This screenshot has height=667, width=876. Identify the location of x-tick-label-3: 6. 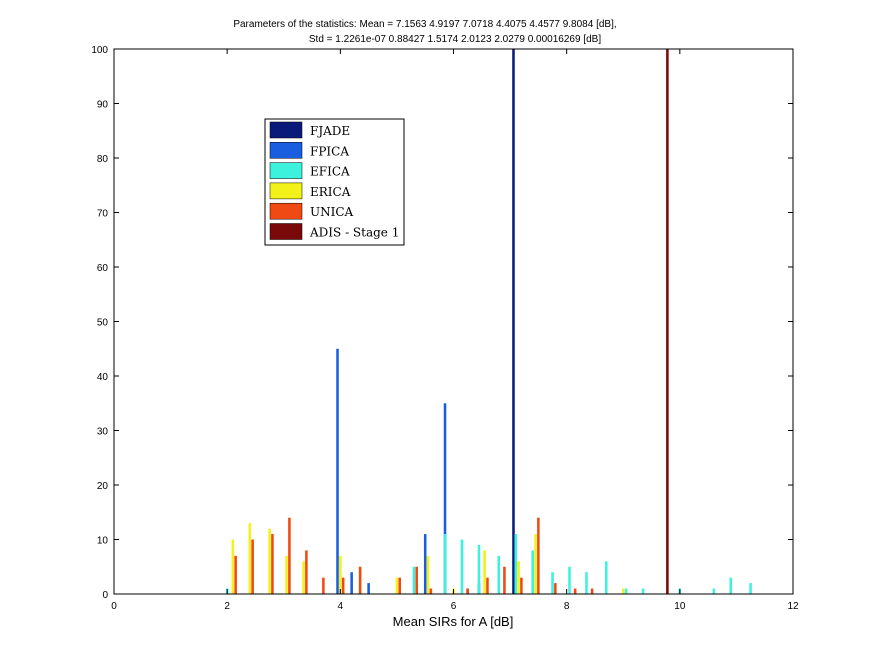
(454, 606).